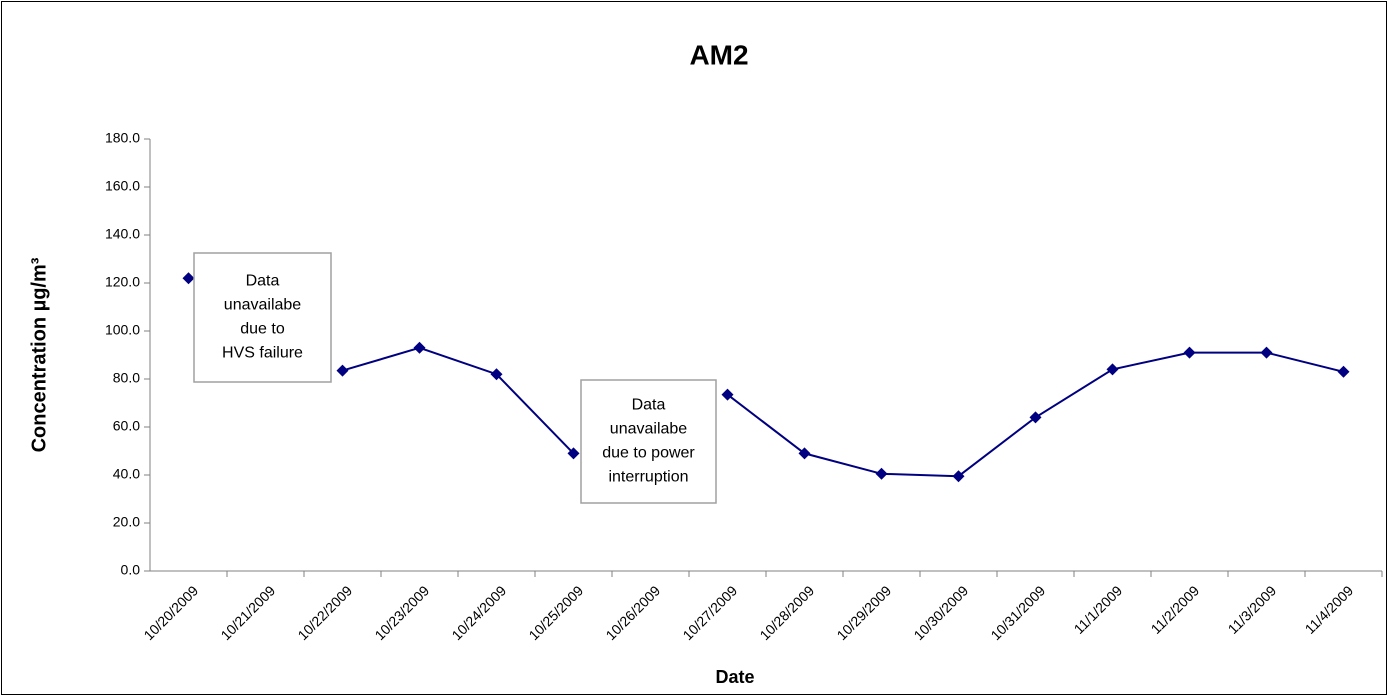 The width and height of the screenshot is (1389, 696). Describe the element at coordinates (122, 138) in the screenshot. I see `y-tick-label: 180.0` at that location.